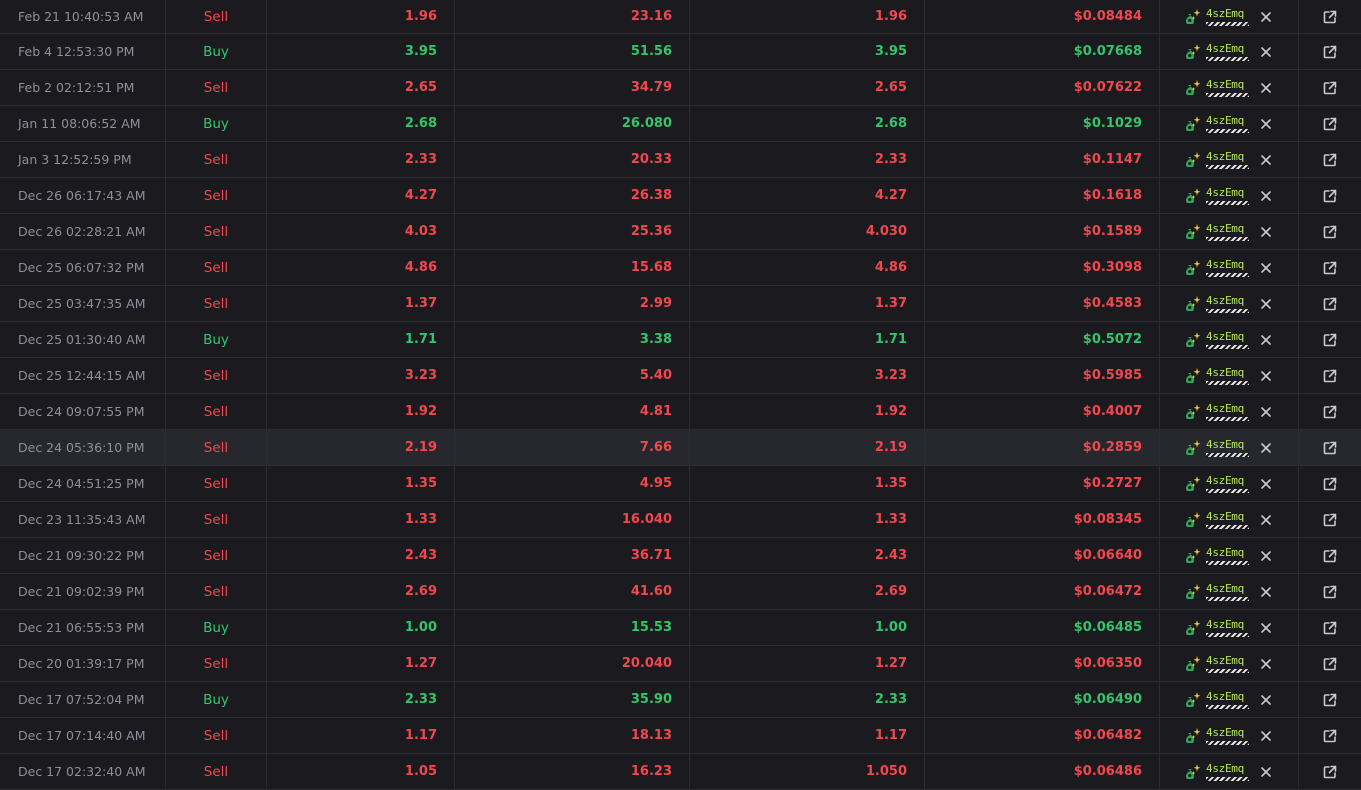 The image size is (1361, 790). I want to click on trade-amount: 2.33, so click(361, 159).